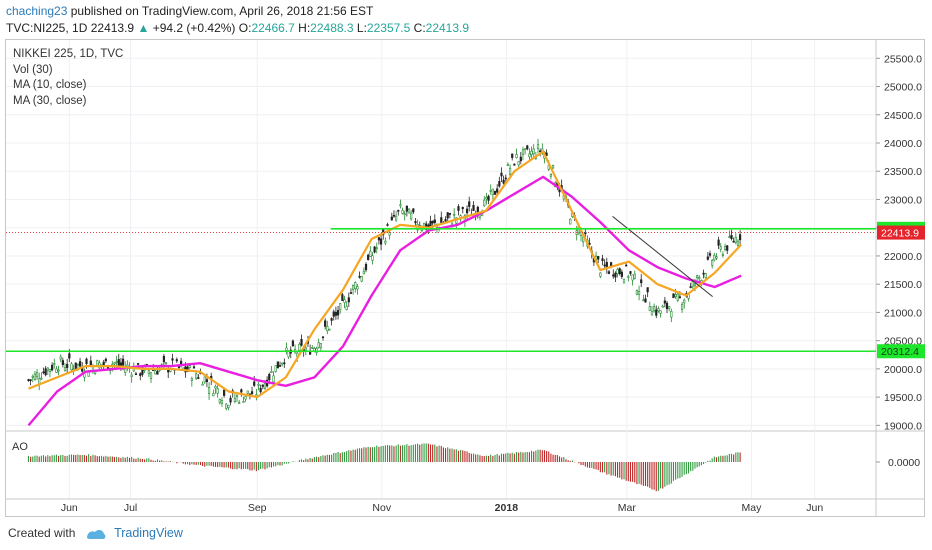  Describe the element at coordinates (901, 351) in the screenshot. I see `level-price-tag` at that location.